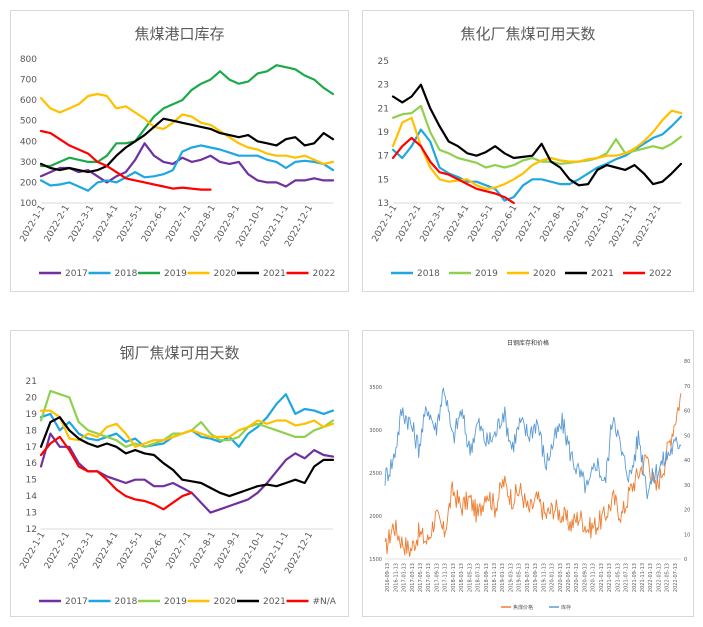  I want to click on y-right-tick-label: 40, so click(687, 461).